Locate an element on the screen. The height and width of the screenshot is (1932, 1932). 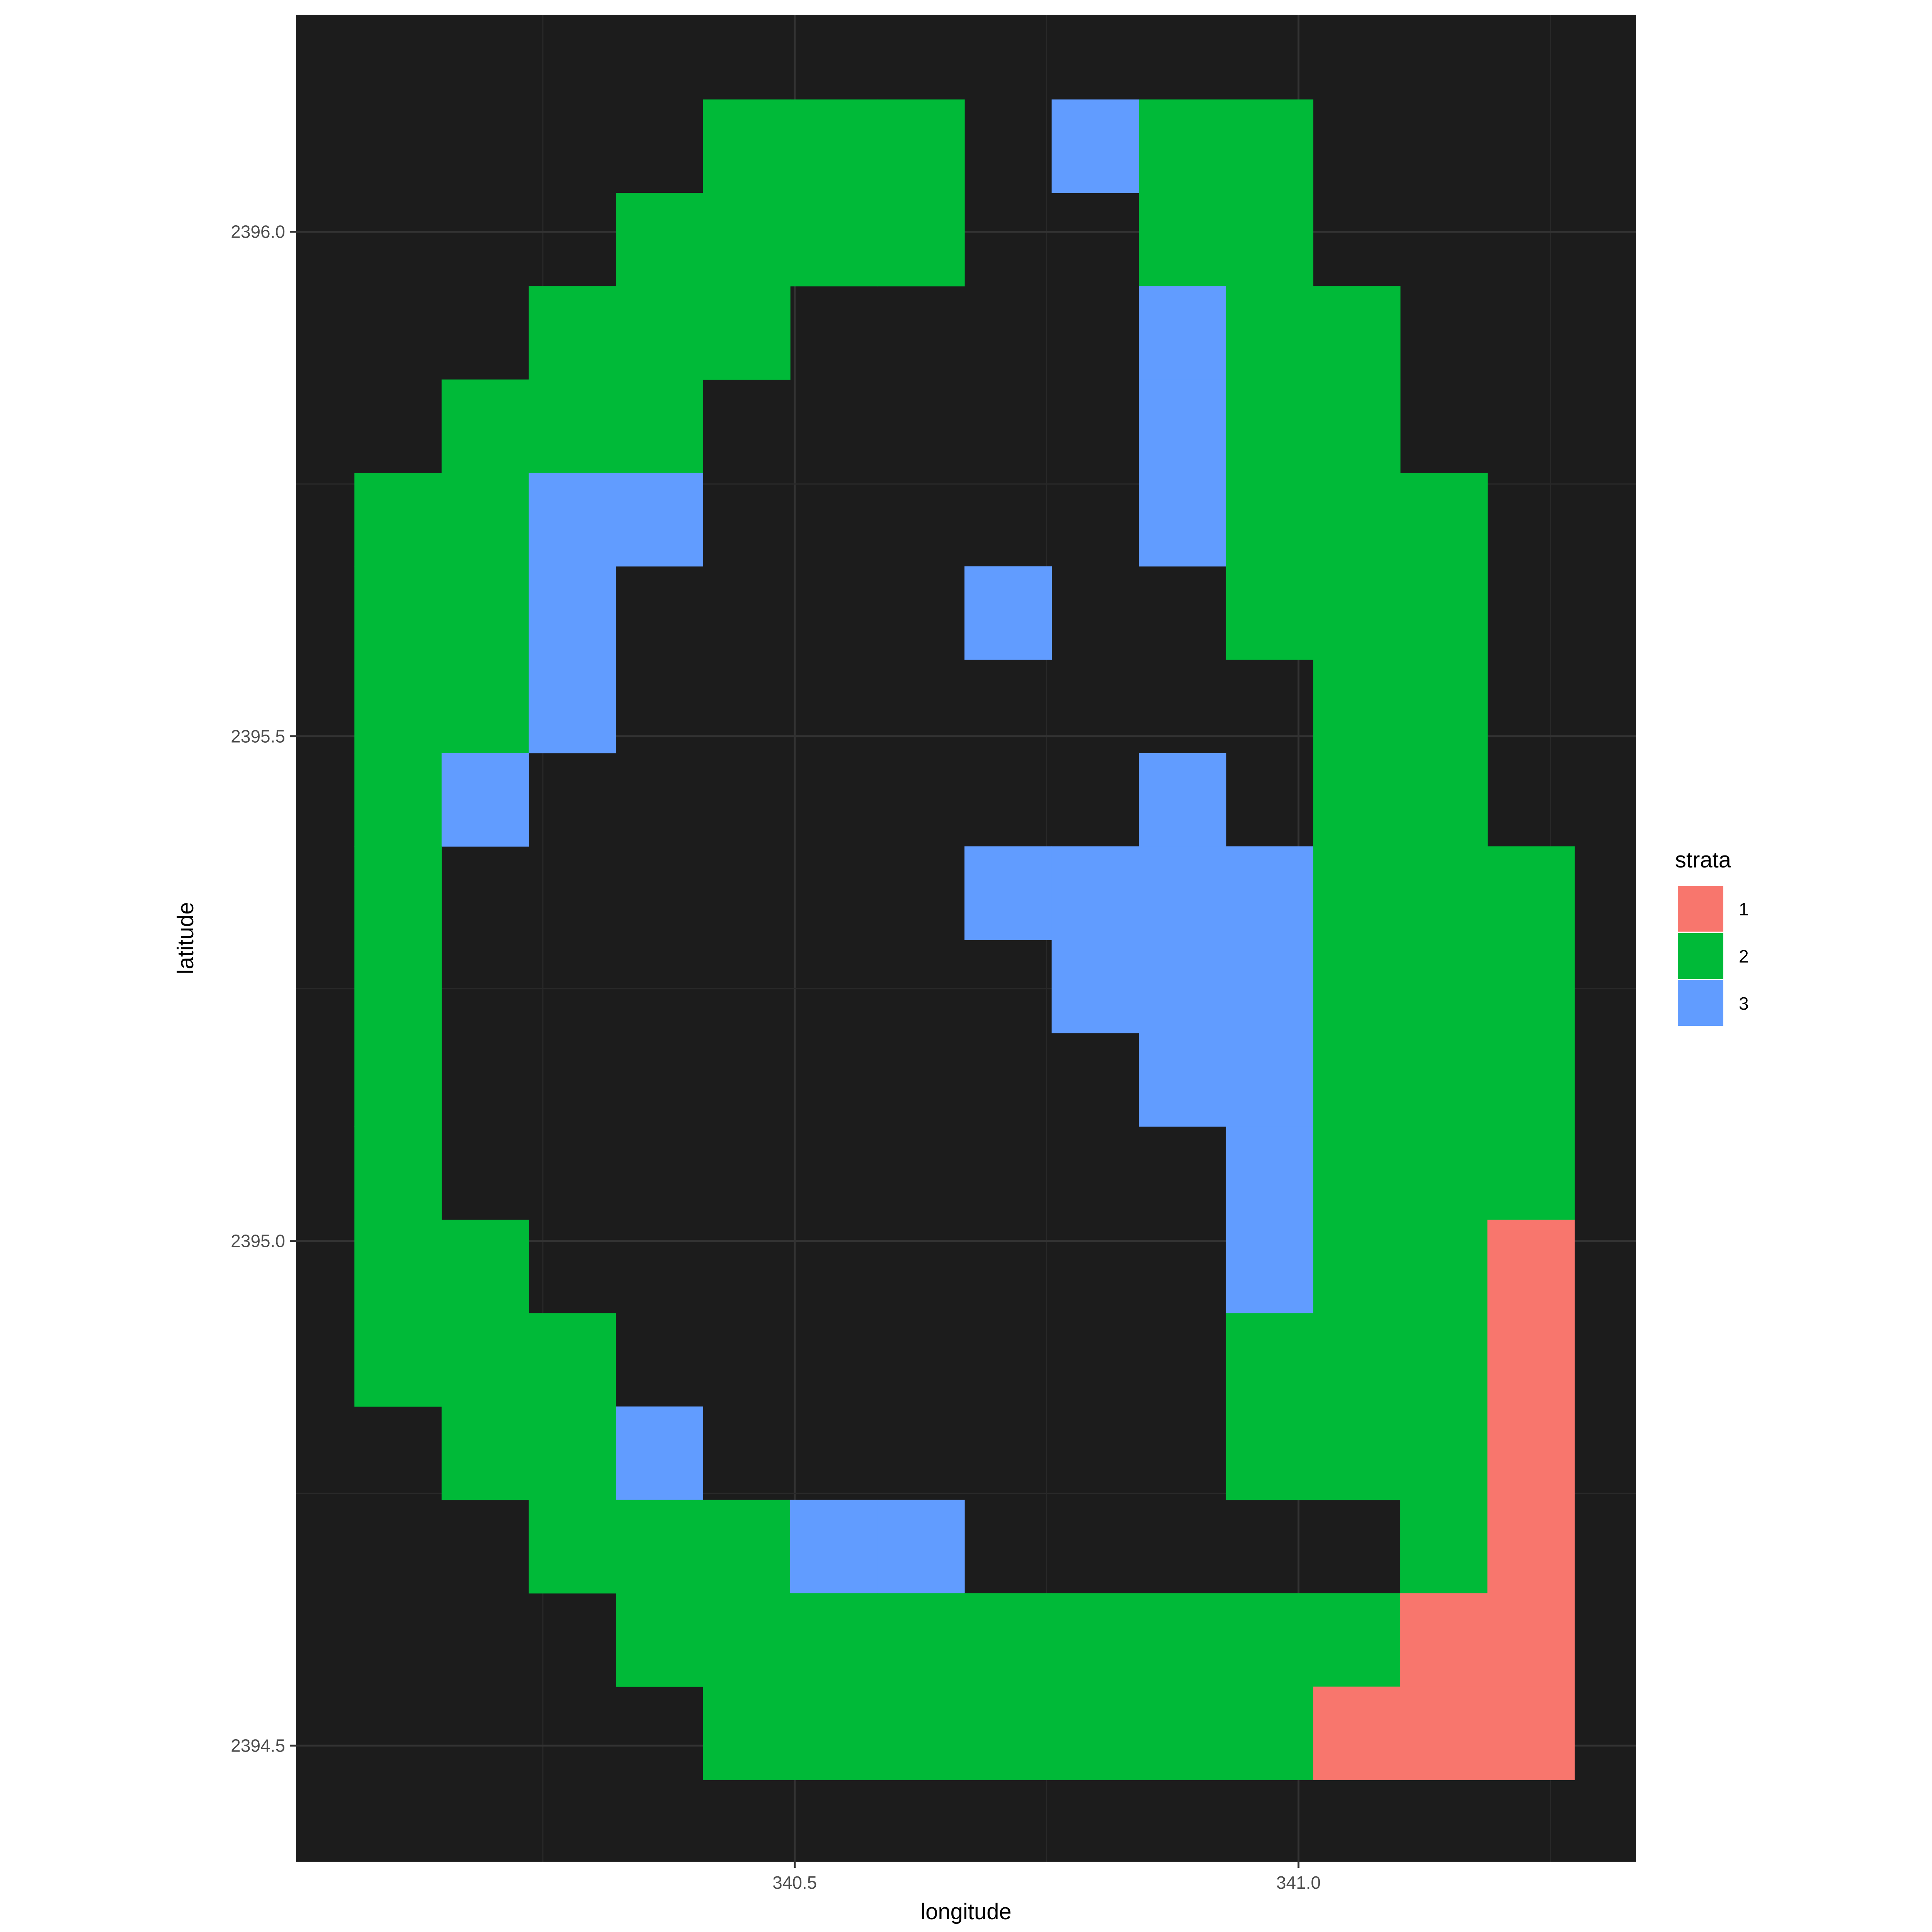
legend-label: 2 is located at coordinates (1744, 956).